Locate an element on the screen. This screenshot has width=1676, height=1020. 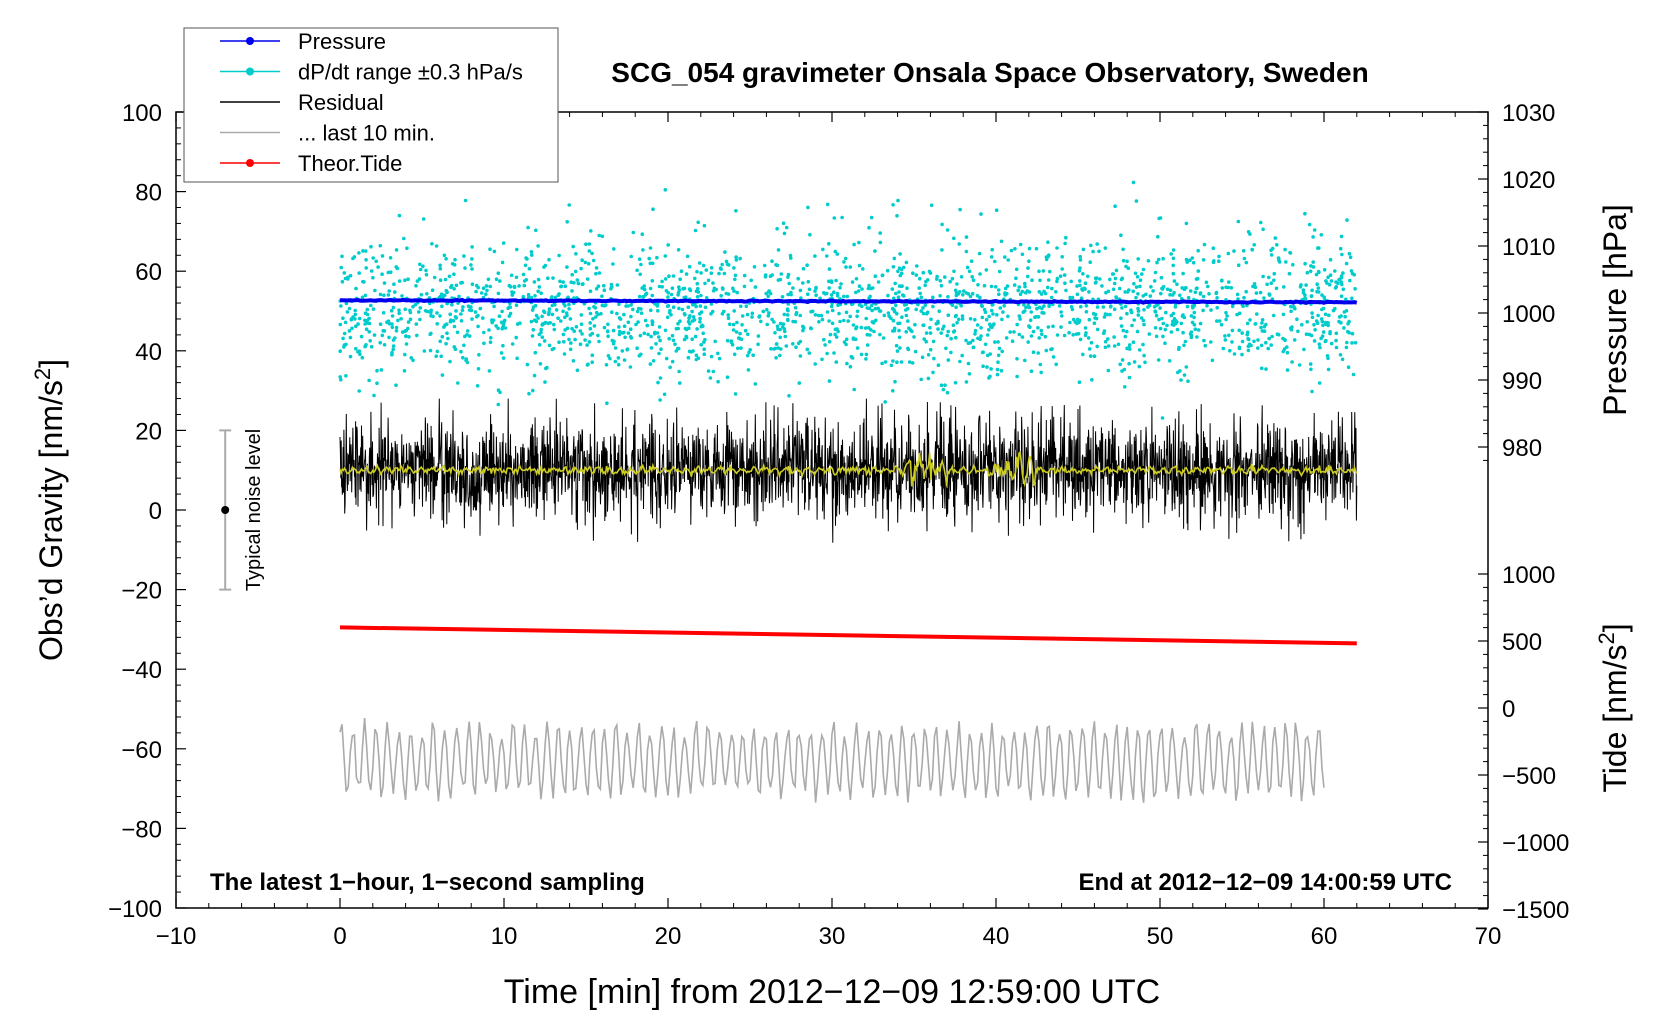
series-pressure is located at coordinates (848, 301).